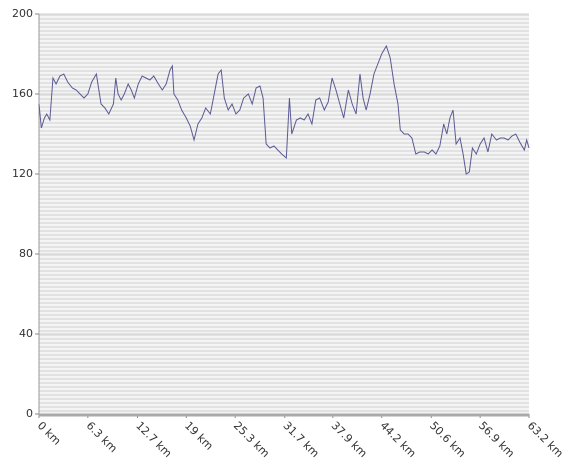  Describe the element at coordinates (102, 437) in the screenshot. I see `x-tick-label: 6.3 km` at that location.